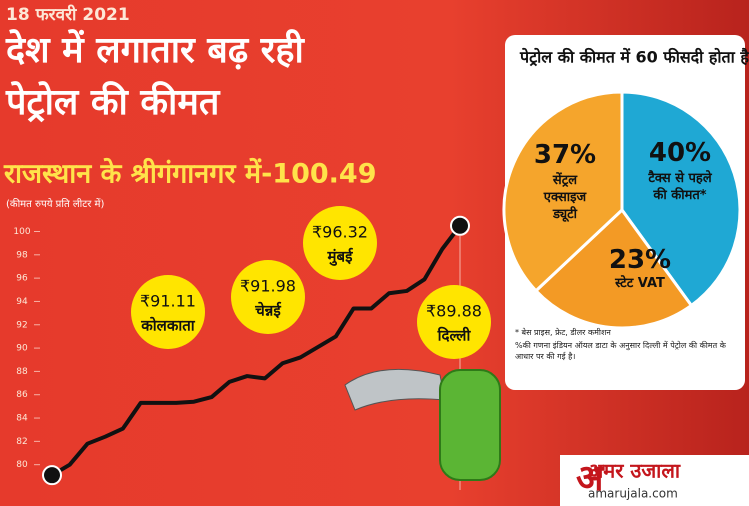  What do you see at coordinates (340, 232) in the screenshot?
I see `callout-price: ₹96.32` at bounding box center [340, 232].